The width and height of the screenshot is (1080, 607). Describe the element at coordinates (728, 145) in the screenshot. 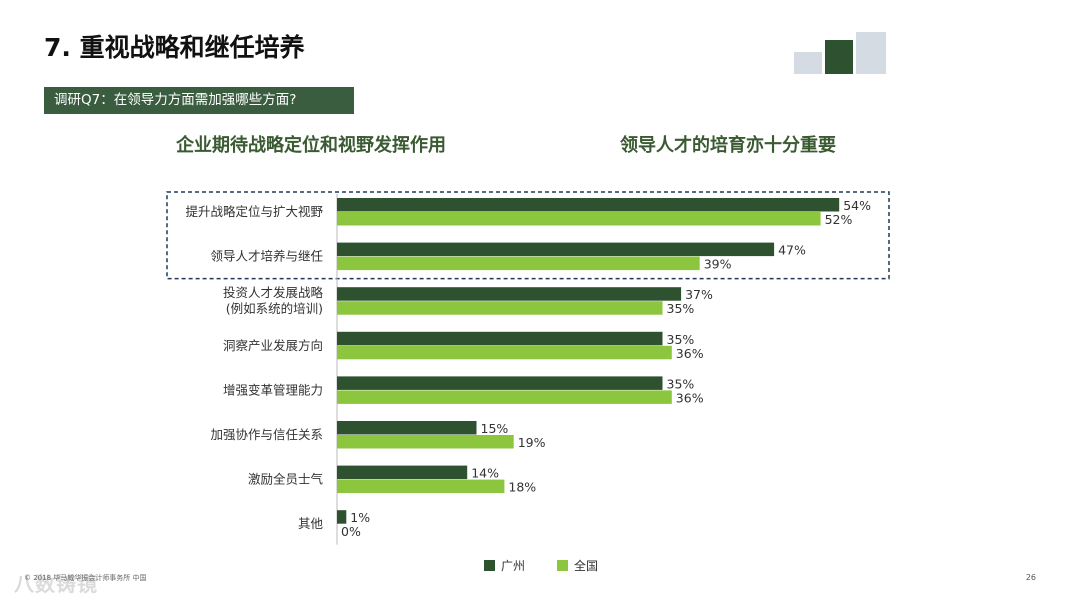

I see `subtitle-right: 领导人才的培育亦十分重要` at that location.